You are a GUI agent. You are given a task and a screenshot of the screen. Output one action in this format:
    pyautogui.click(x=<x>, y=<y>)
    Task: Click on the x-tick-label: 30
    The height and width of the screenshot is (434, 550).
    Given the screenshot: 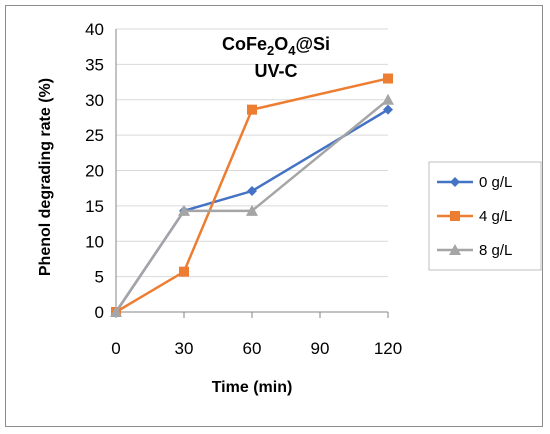 What is the action you would take?
    pyautogui.click(x=184, y=348)
    